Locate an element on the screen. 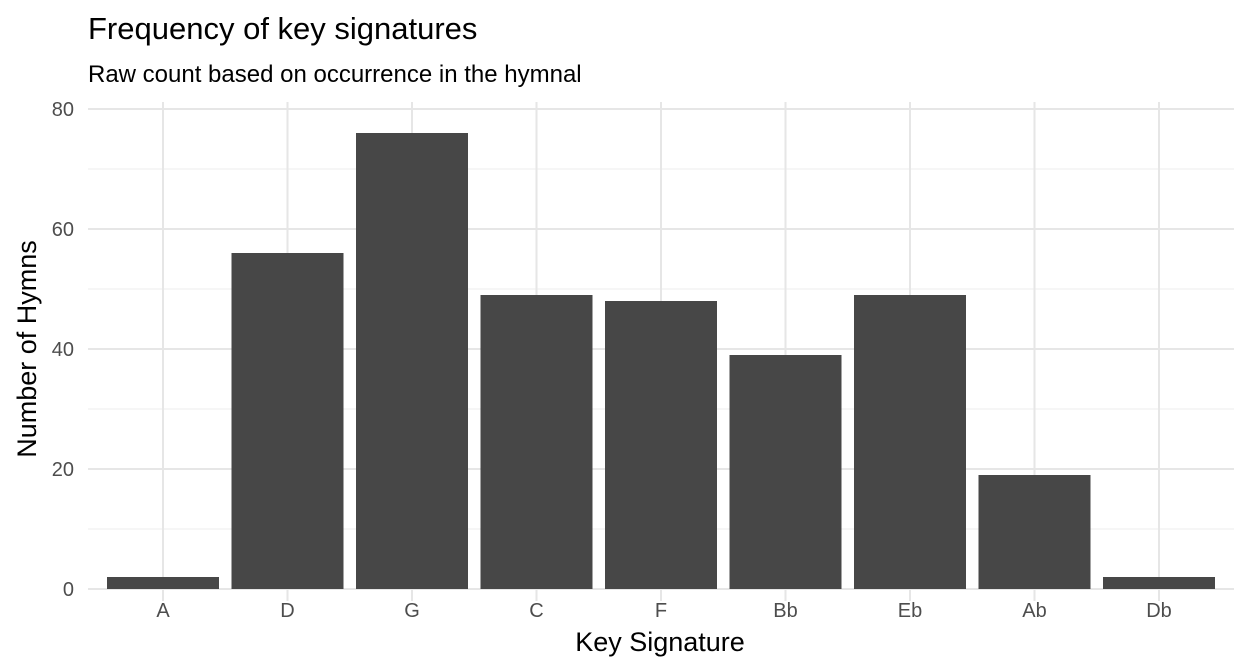  bar-Eb is located at coordinates (910, 442).